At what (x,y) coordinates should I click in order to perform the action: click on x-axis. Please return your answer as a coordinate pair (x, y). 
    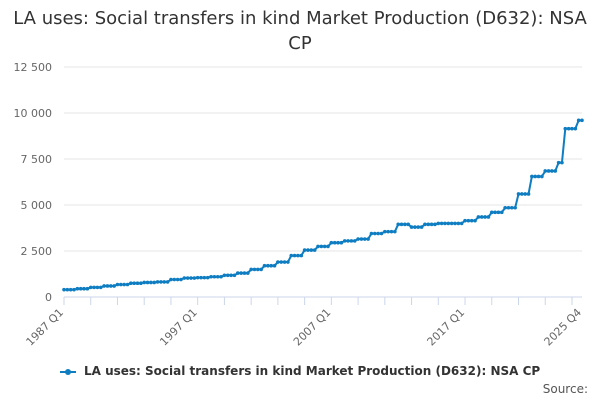
    Looking at the image, I should click on (322, 300).